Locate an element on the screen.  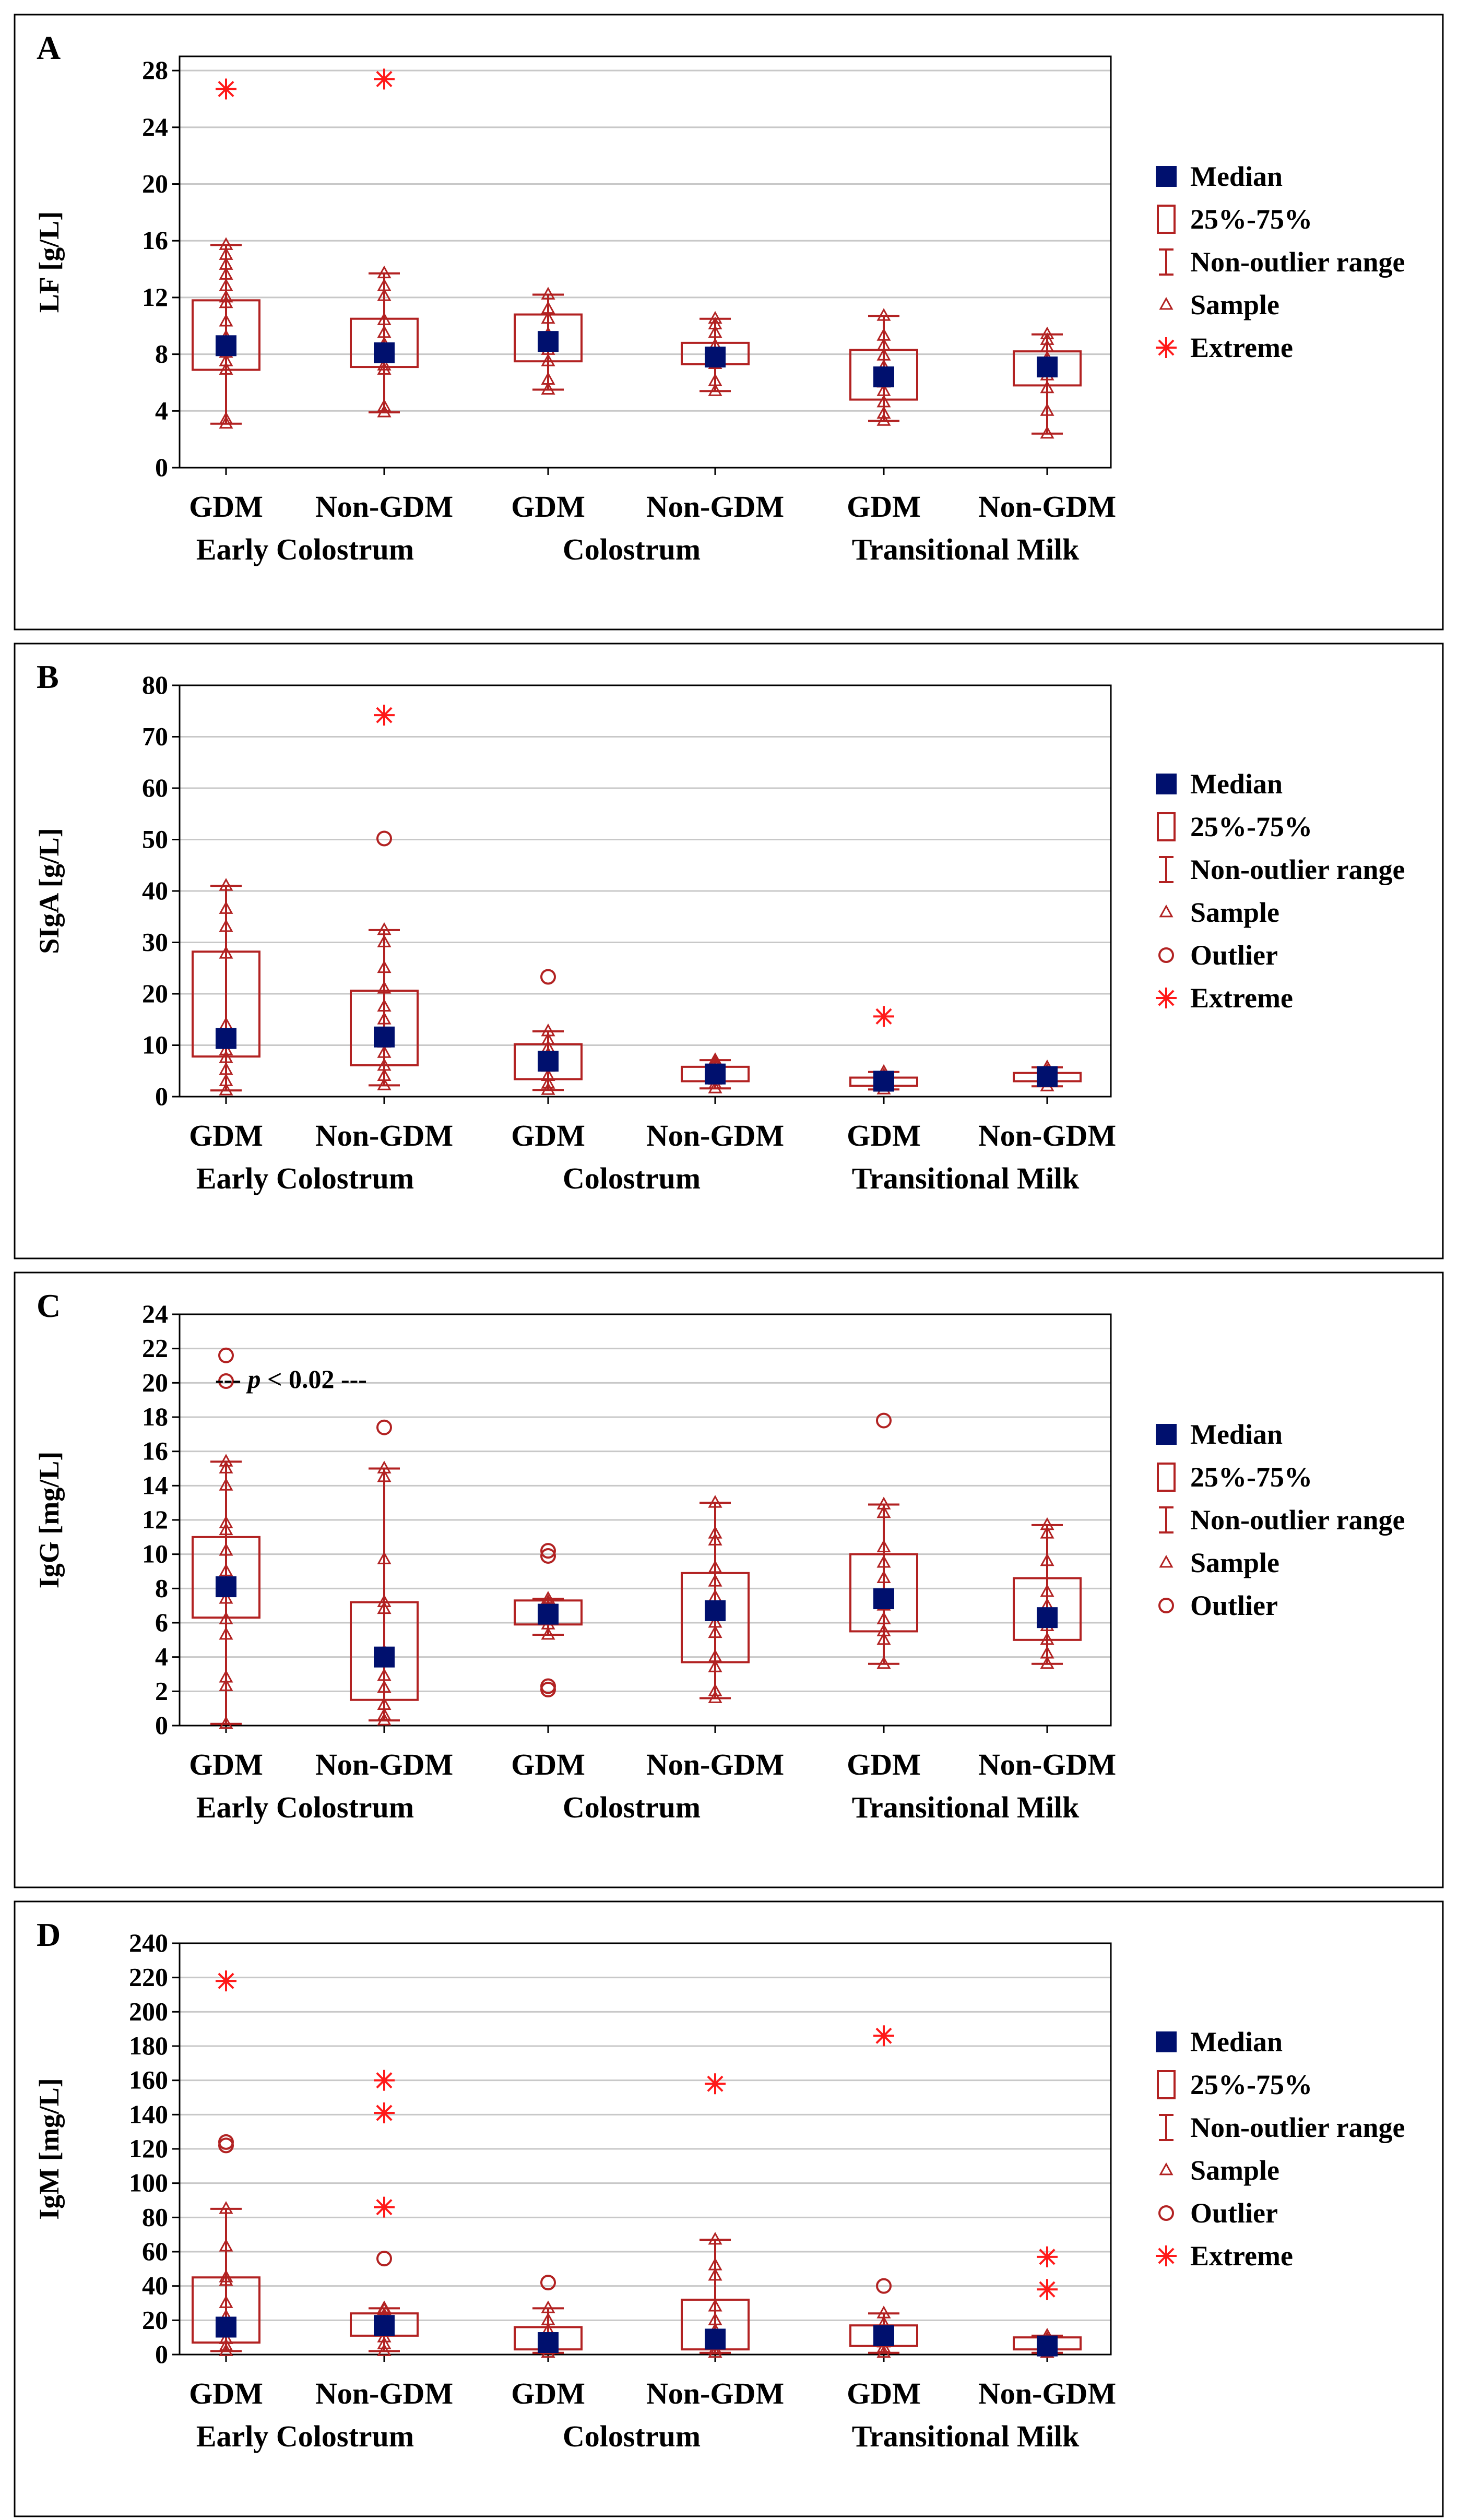
y-tick-label: 100 is located at coordinates (148, 2182).